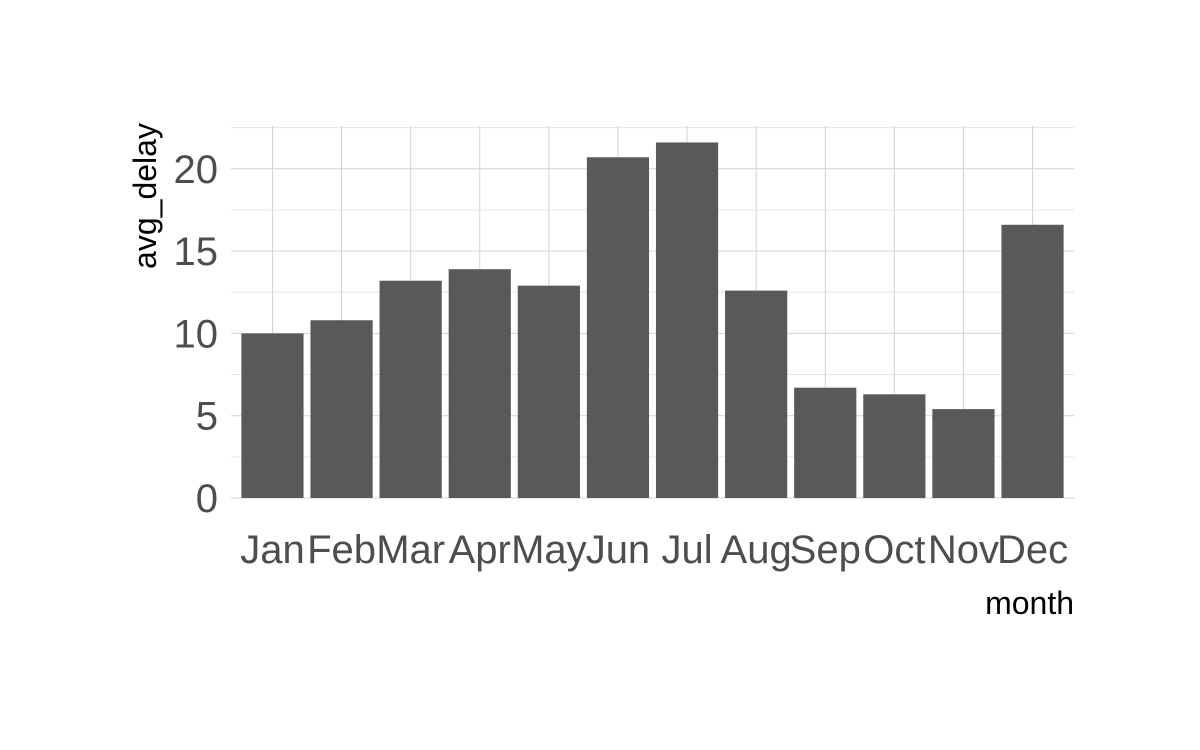 This screenshot has height=750, width=1200. What do you see at coordinates (410, 550) in the screenshot?
I see `x-tick-label-mar: Mar` at bounding box center [410, 550].